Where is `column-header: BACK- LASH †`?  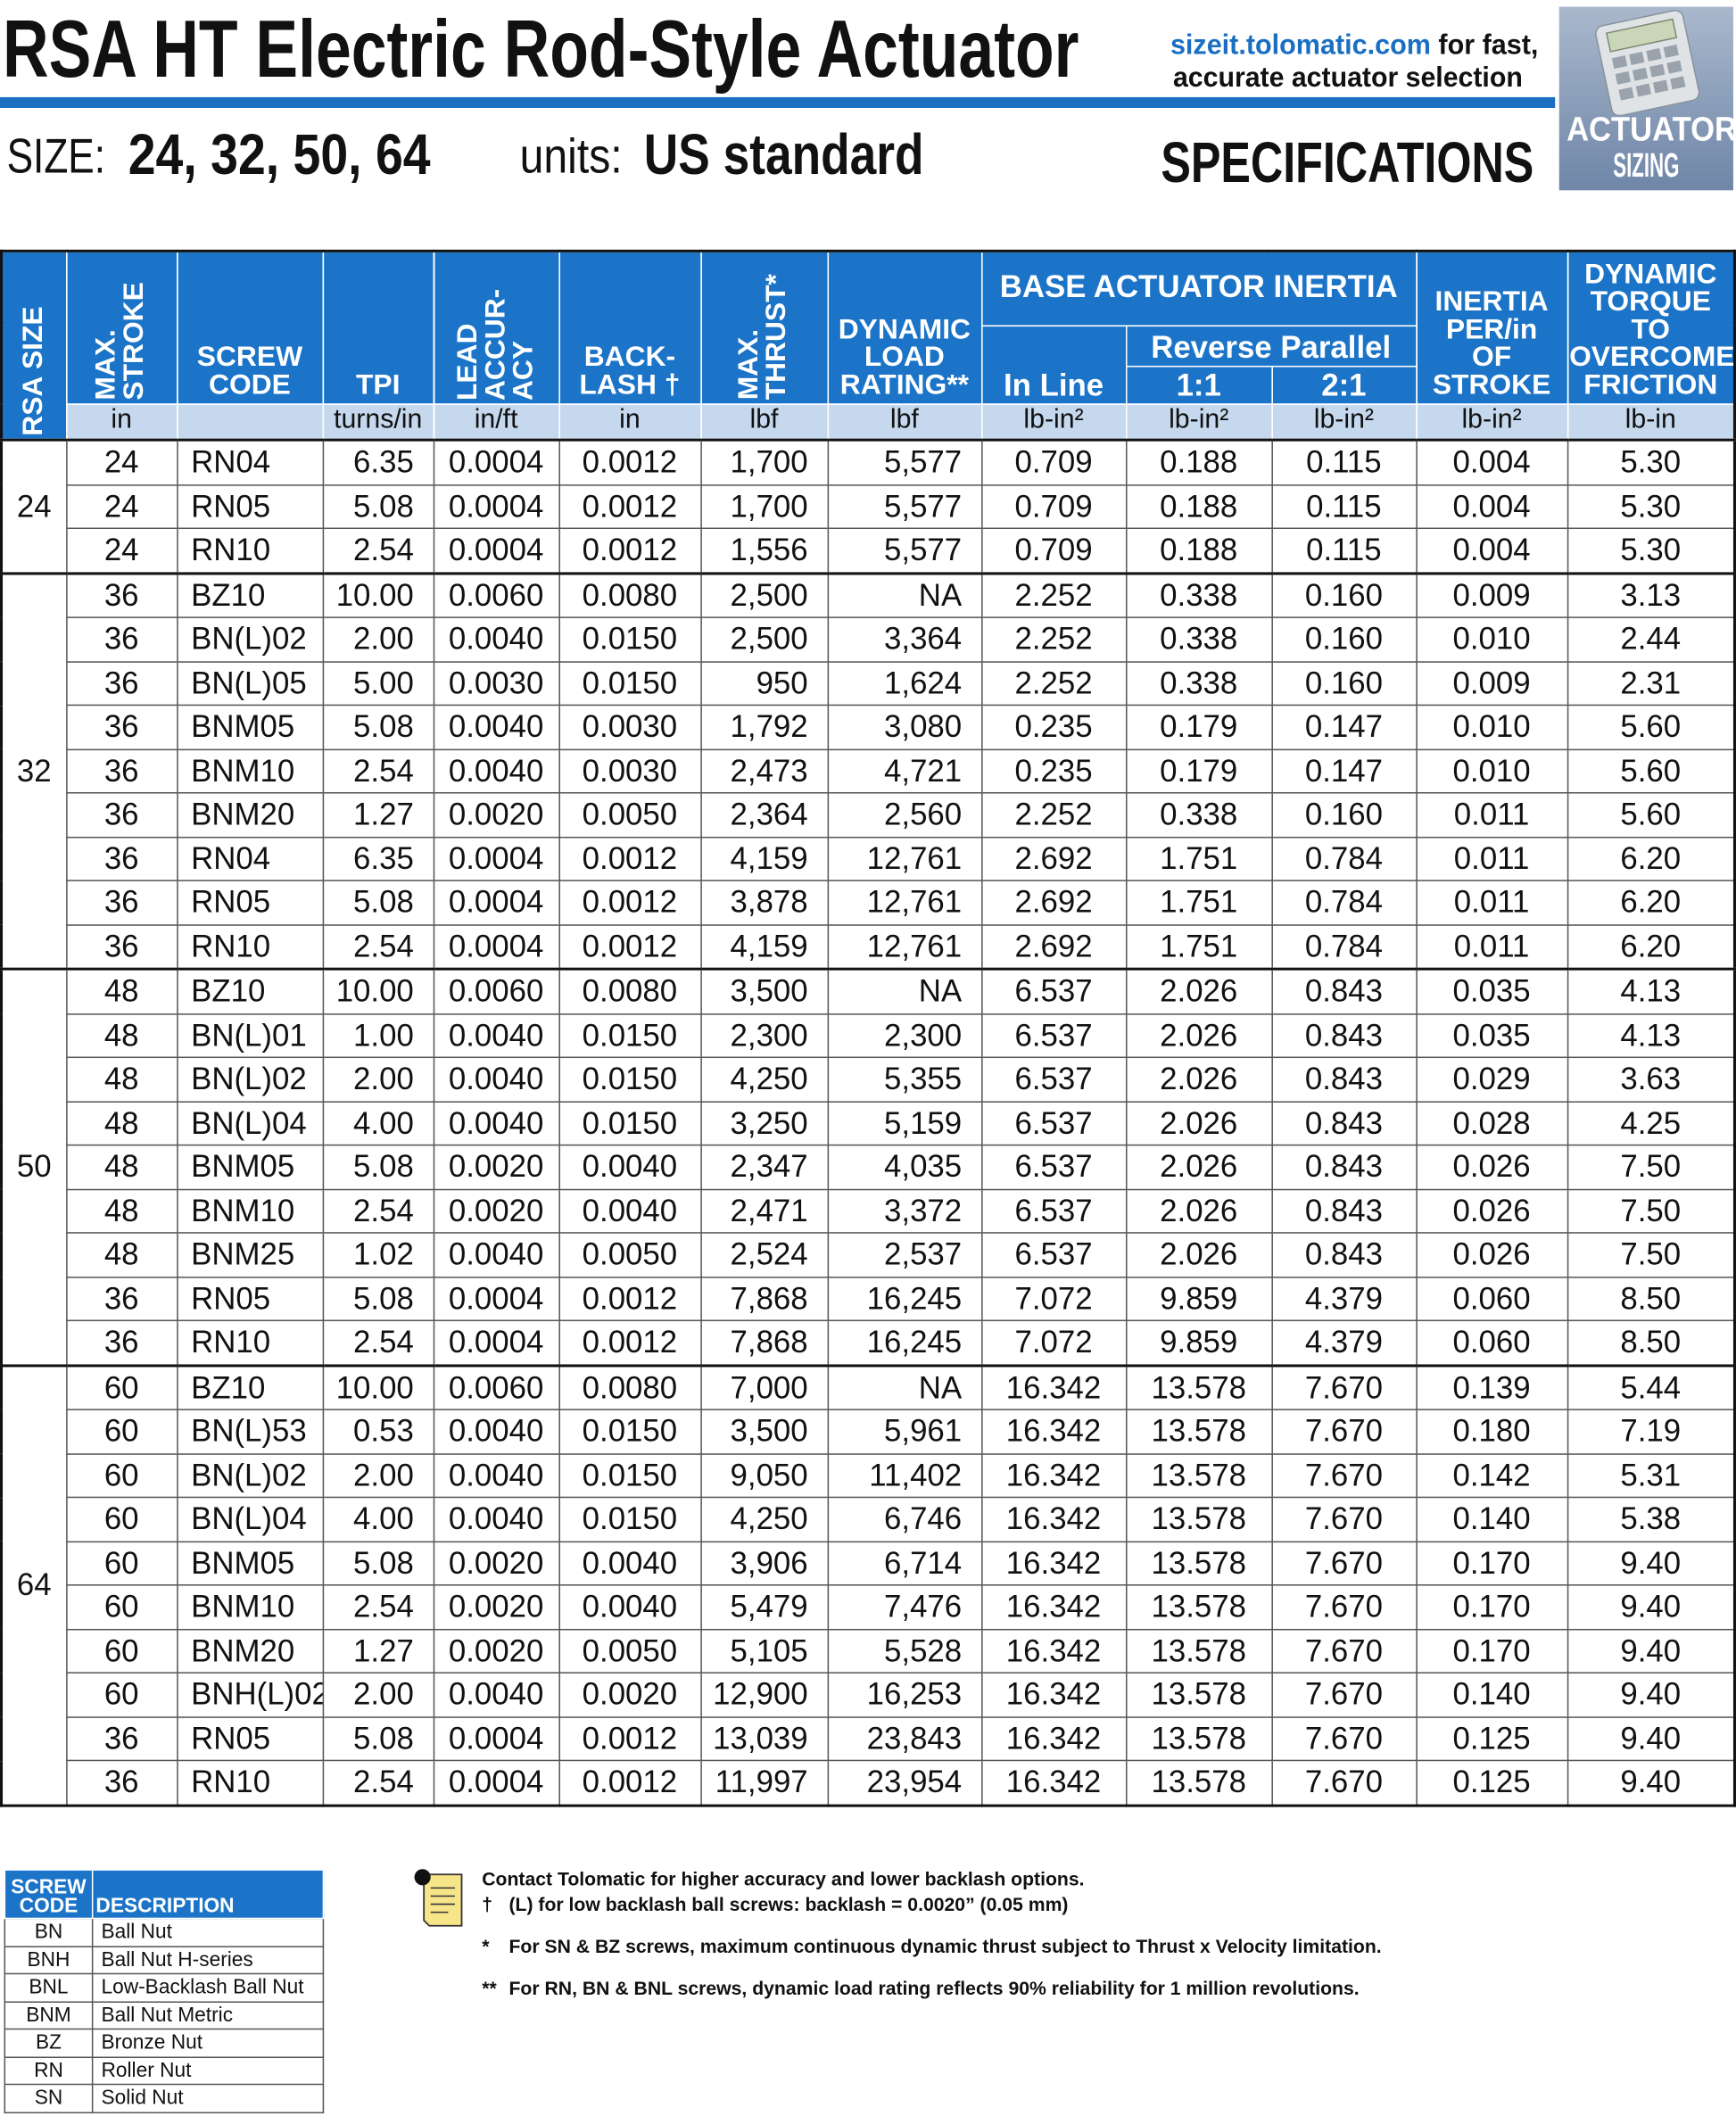 column-header: BACK- LASH † is located at coordinates (630, 327).